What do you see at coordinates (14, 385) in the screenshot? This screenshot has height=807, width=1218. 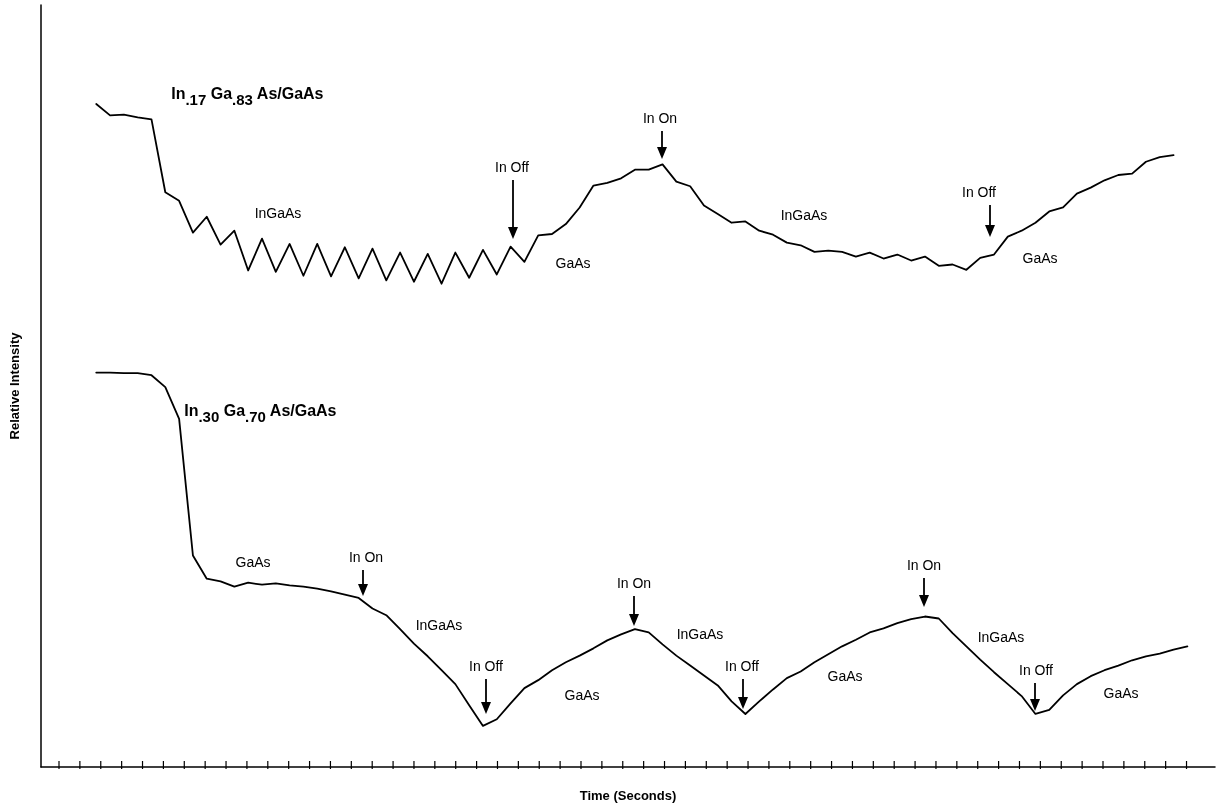 I see `y-axis-title: Relative Intensity` at bounding box center [14, 385].